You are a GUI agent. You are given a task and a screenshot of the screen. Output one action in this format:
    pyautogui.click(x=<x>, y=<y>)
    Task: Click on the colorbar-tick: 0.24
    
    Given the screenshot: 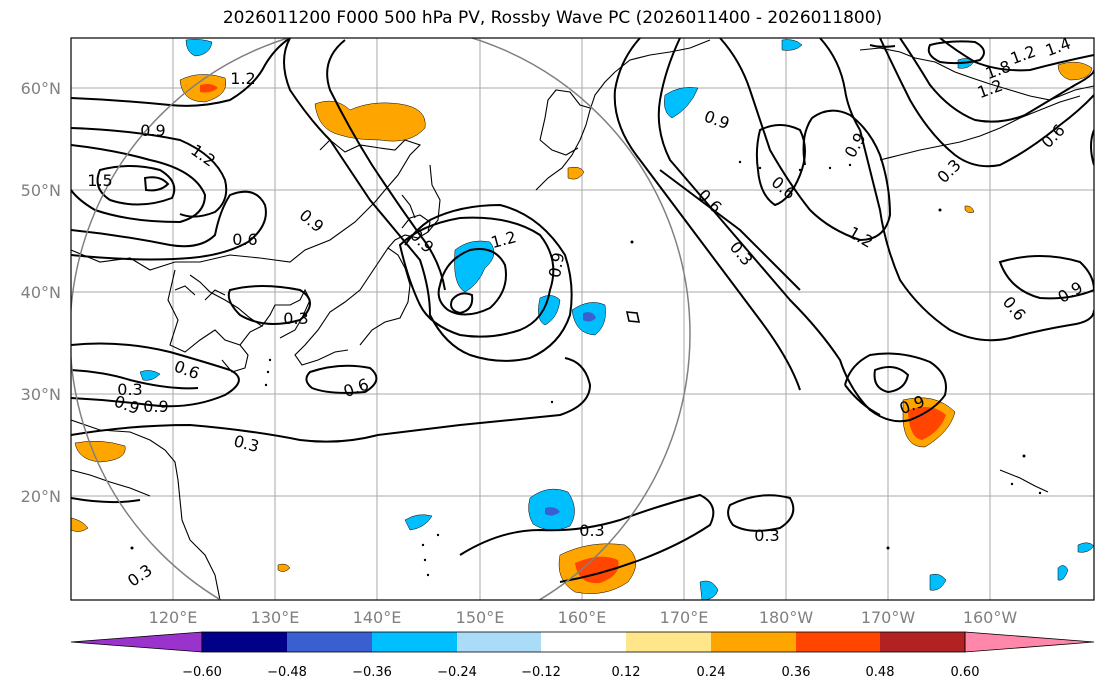 What is the action you would take?
    pyautogui.click(x=711, y=672)
    